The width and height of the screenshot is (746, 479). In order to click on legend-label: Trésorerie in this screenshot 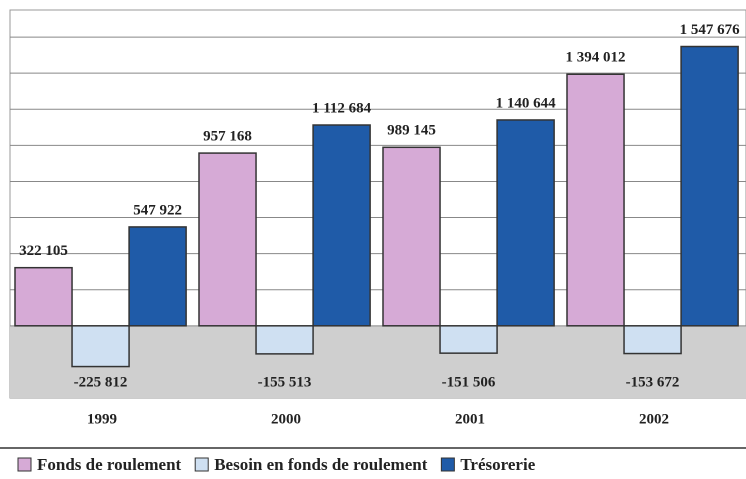, I will do `click(497, 464)`.